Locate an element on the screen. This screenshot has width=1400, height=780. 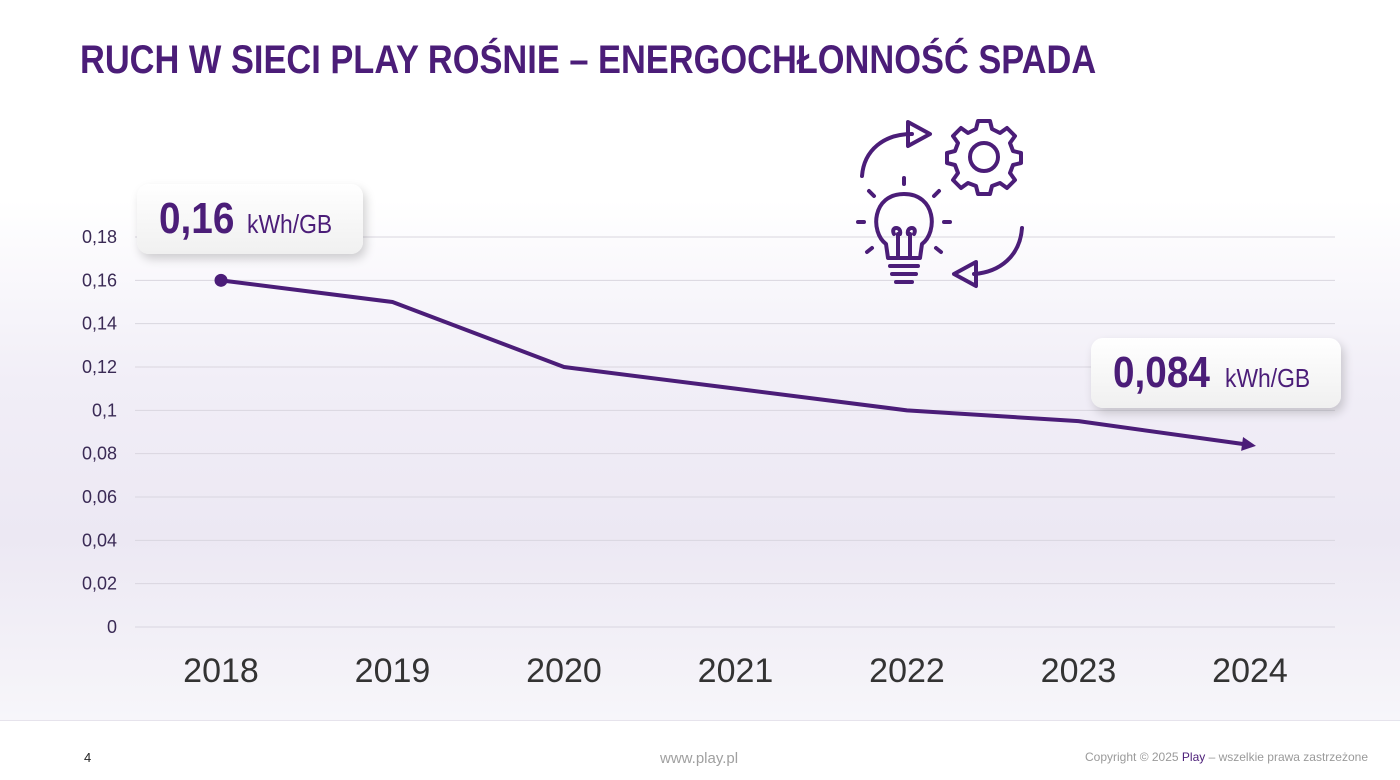
end-arrowhead is located at coordinates (1248, 443).